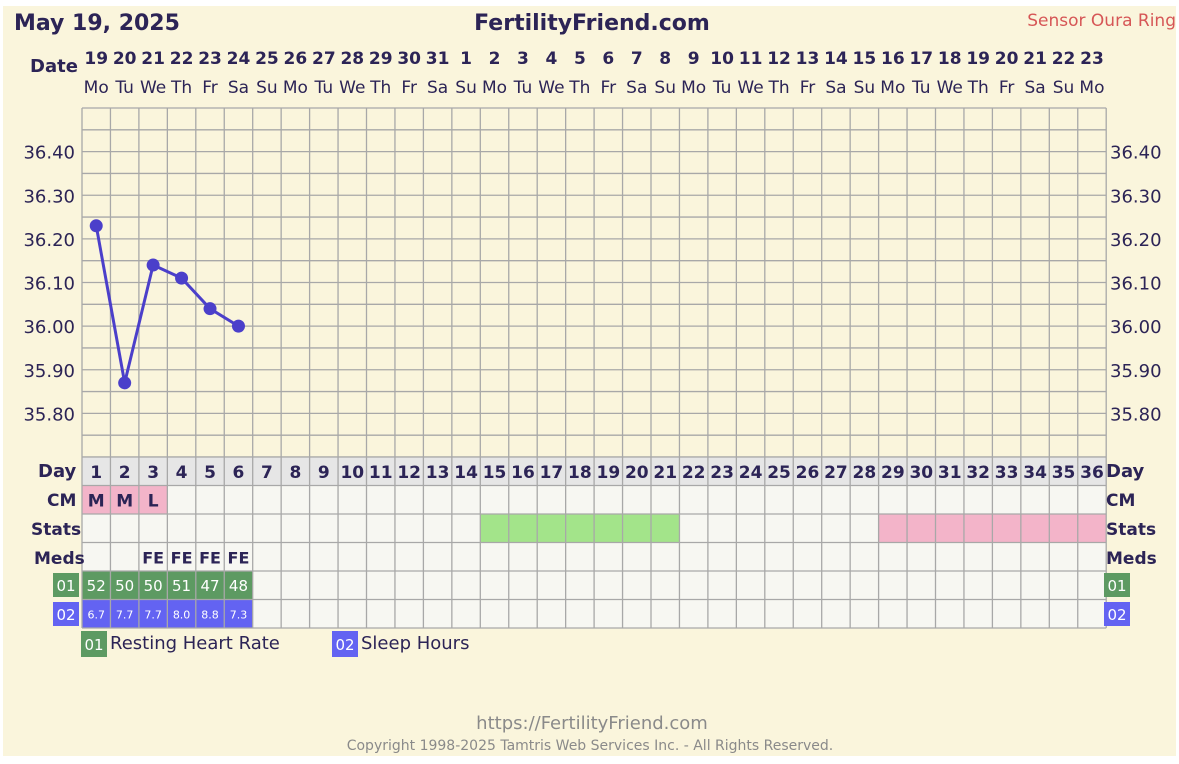 Image resolution: width=1179 pixels, height=764 pixels. What do you see at coordinates (1064, 473) in the screenshot?
I see `day-number: 35` at bounding box center [1064, 473].